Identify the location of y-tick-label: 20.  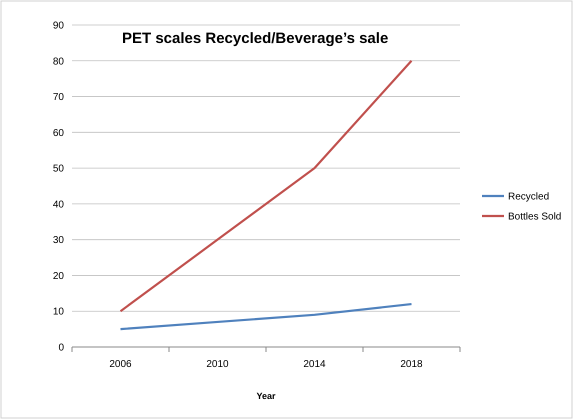
(58, 276).